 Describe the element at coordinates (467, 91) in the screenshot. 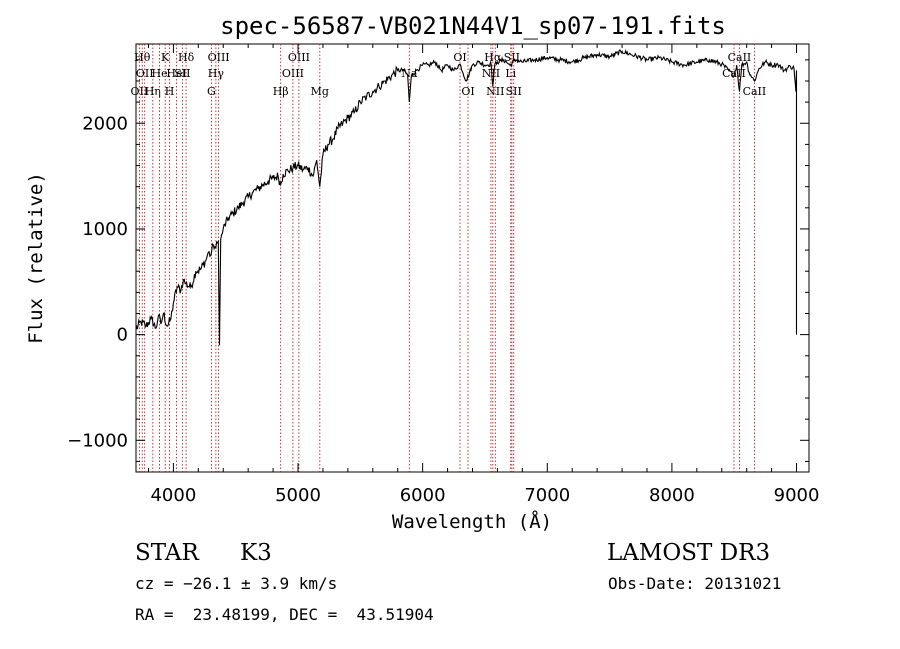

I see `line-label-19: OI` at that location.